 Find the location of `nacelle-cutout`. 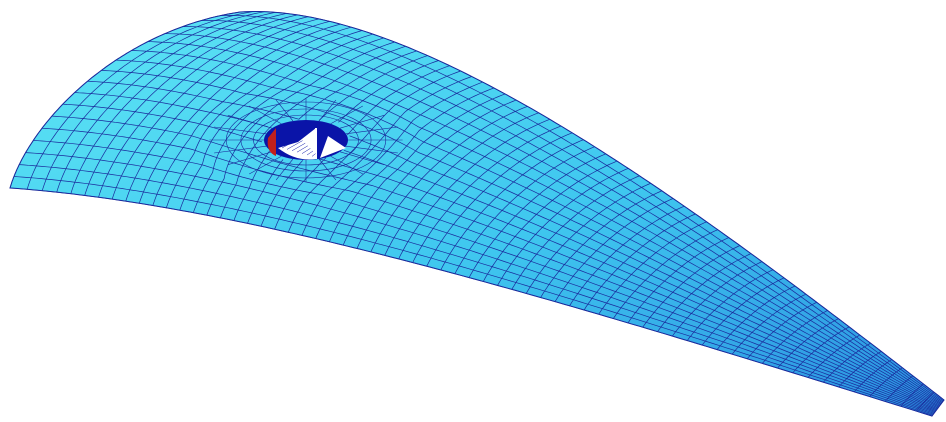

nacelle-cutout is located at coordinates (306, 140).